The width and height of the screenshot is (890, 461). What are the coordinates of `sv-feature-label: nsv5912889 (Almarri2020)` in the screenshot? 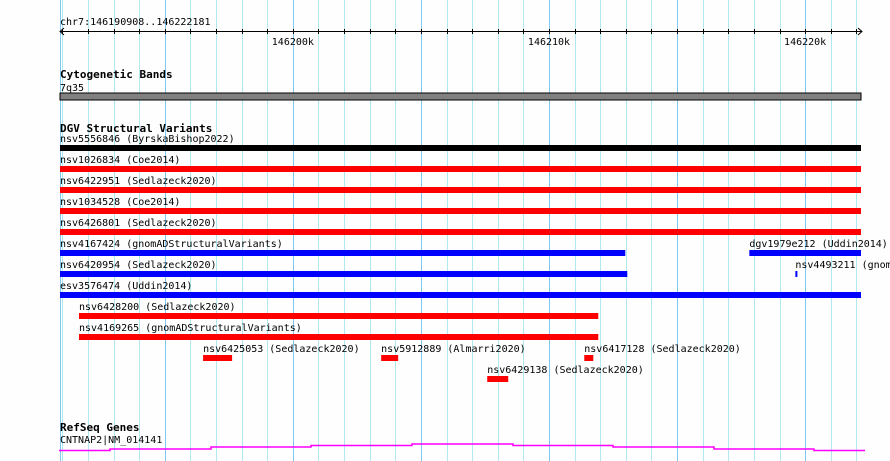 It's located at (453, 349).